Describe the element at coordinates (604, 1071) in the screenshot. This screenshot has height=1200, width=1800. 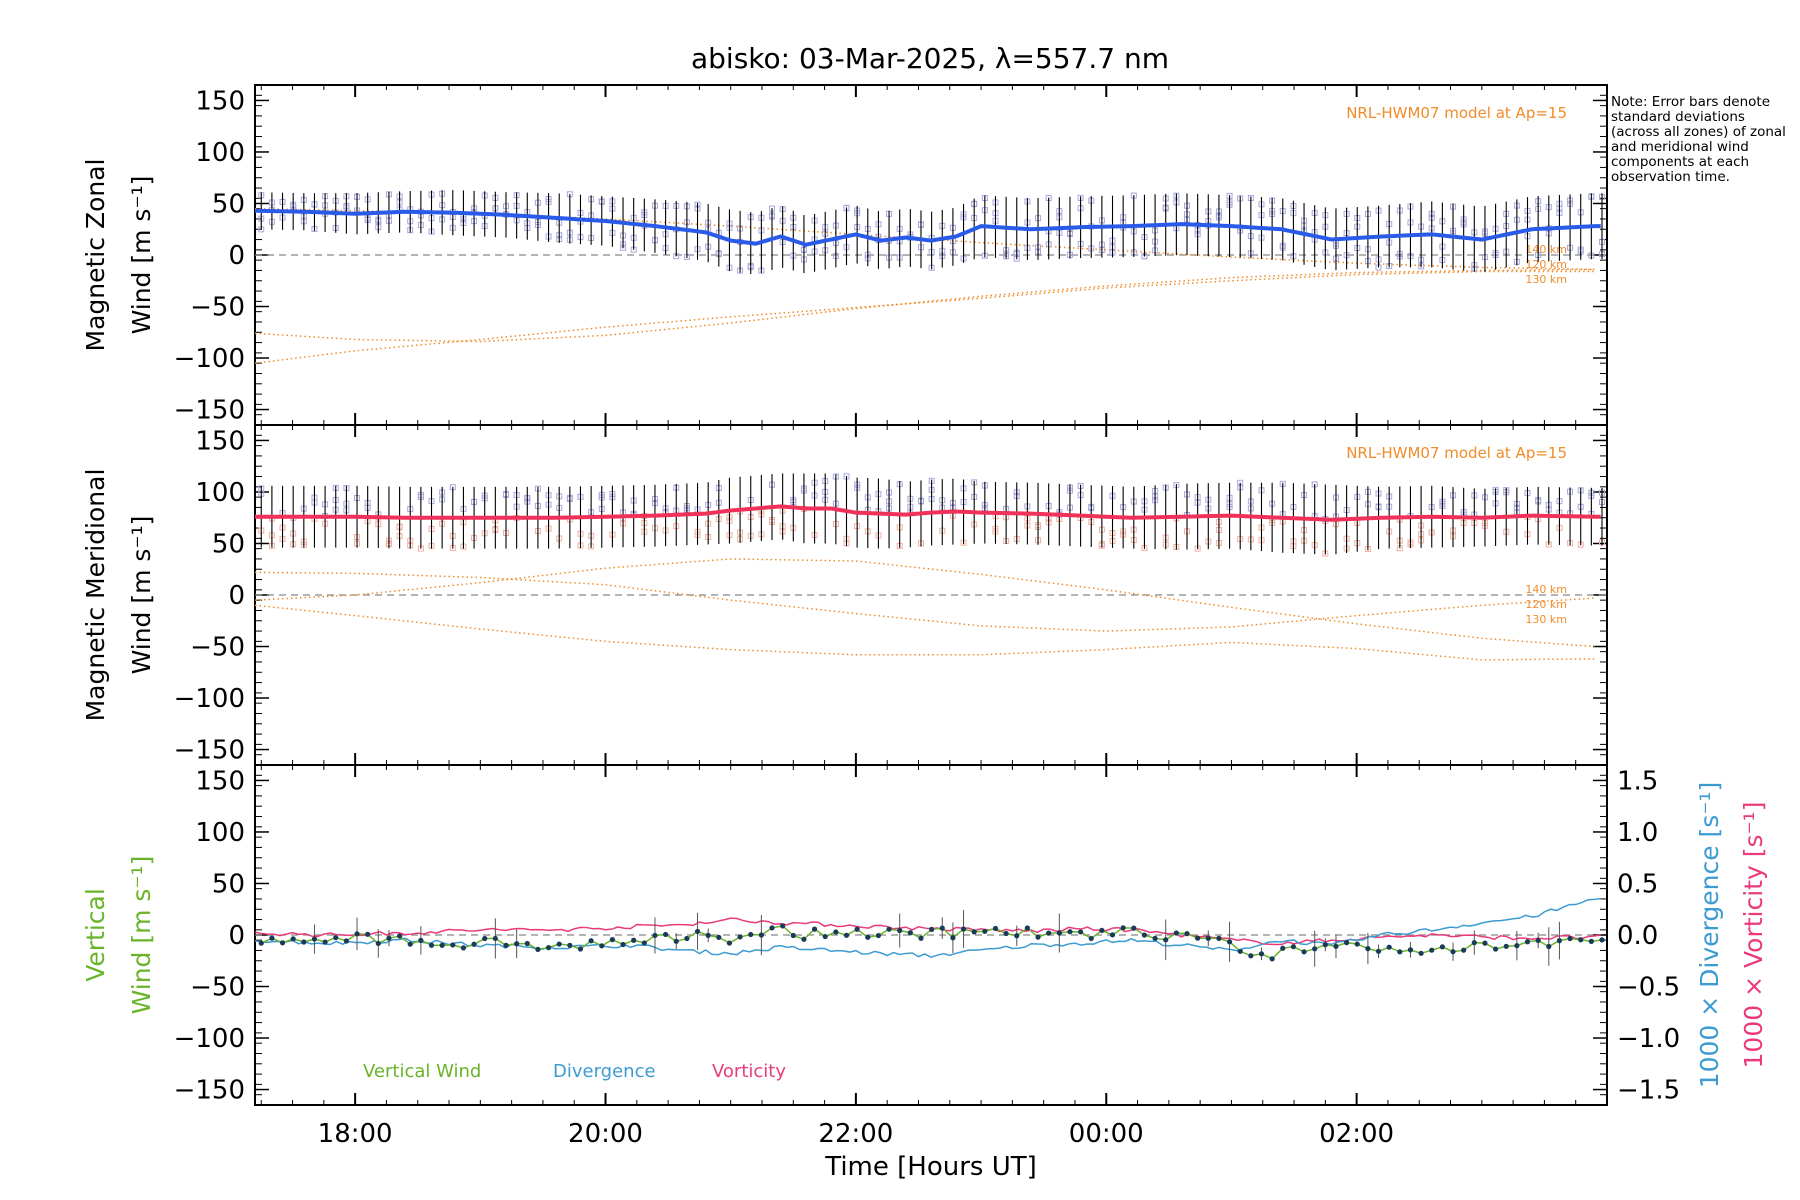
I see `legend-divergence: Divergence` at that location.